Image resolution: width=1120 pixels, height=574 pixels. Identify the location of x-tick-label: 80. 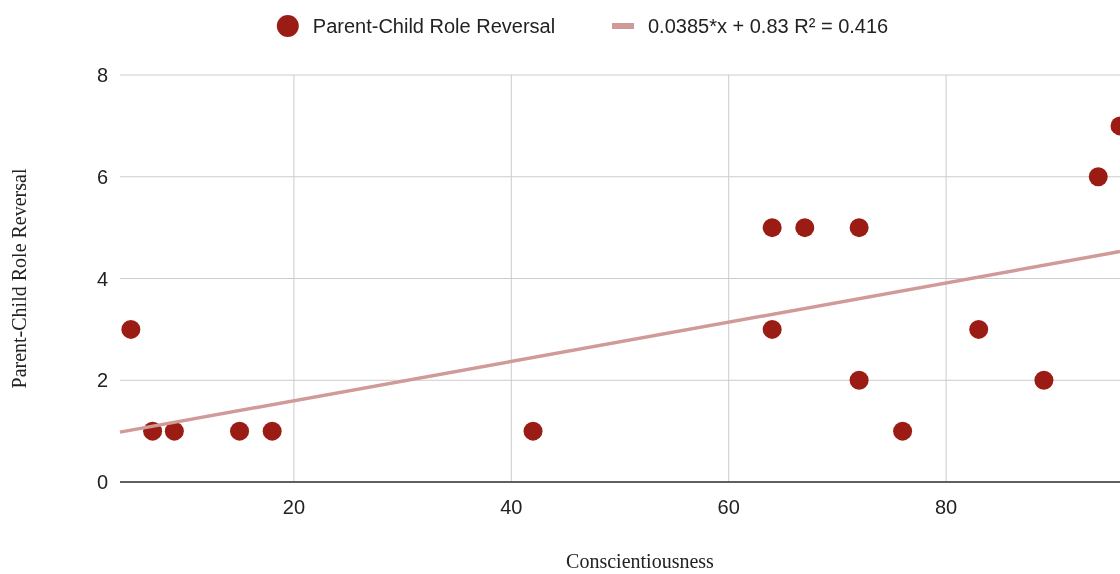
(946, 507).